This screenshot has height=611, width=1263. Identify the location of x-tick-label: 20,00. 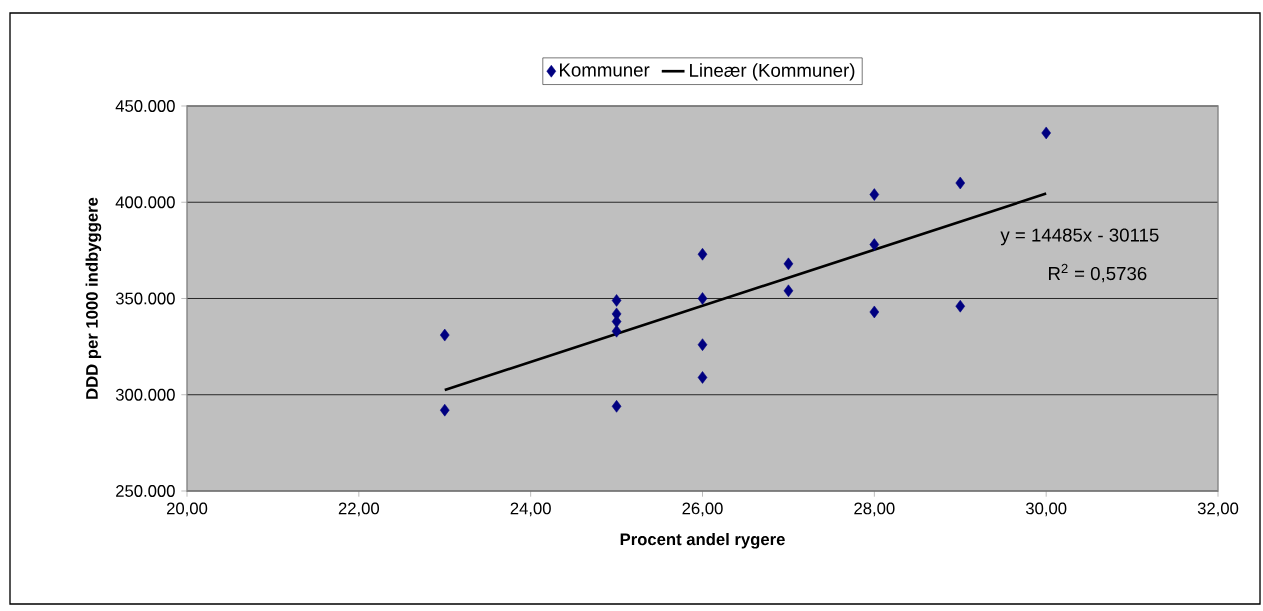
(187, 509).